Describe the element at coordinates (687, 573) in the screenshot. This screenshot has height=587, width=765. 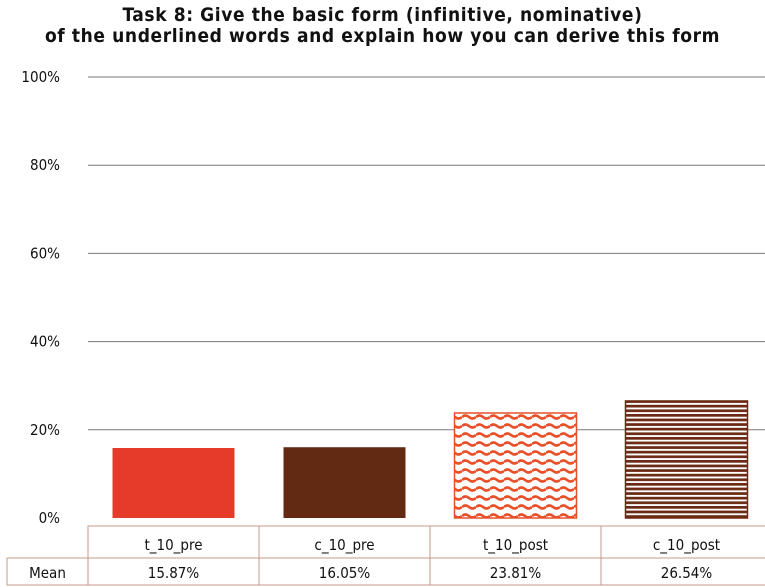
I see `data-label: 26.54%` at that location.